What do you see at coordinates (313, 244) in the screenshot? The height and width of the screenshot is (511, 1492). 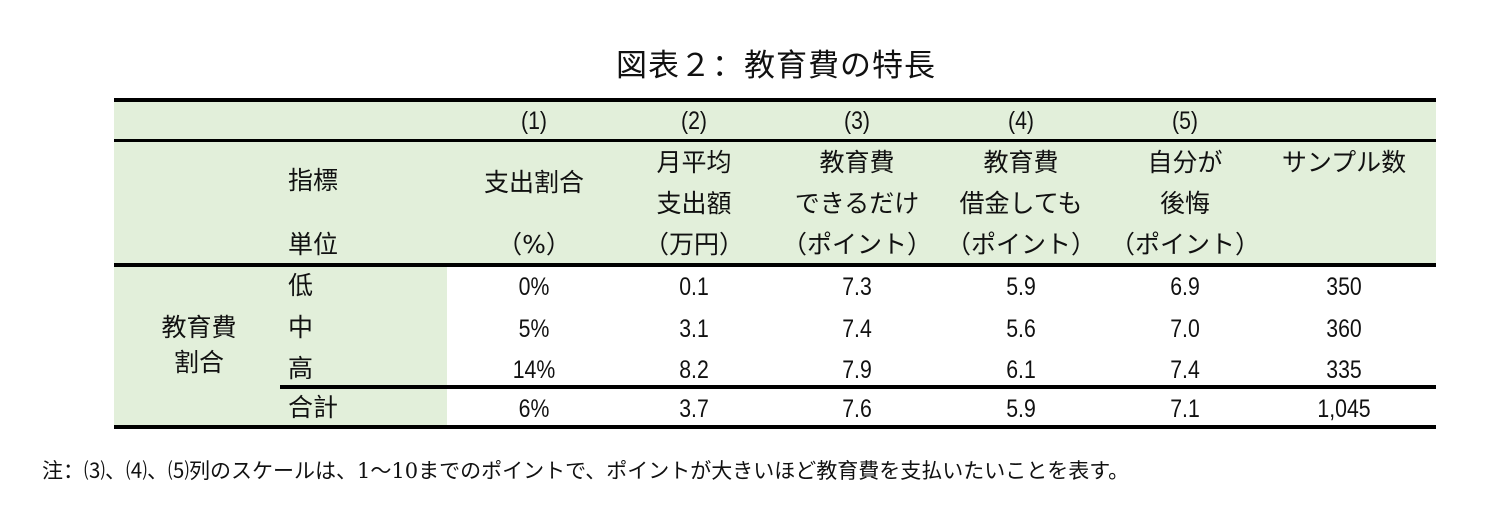 I see `unit-label: 単位` at bounding box center [313, 244].